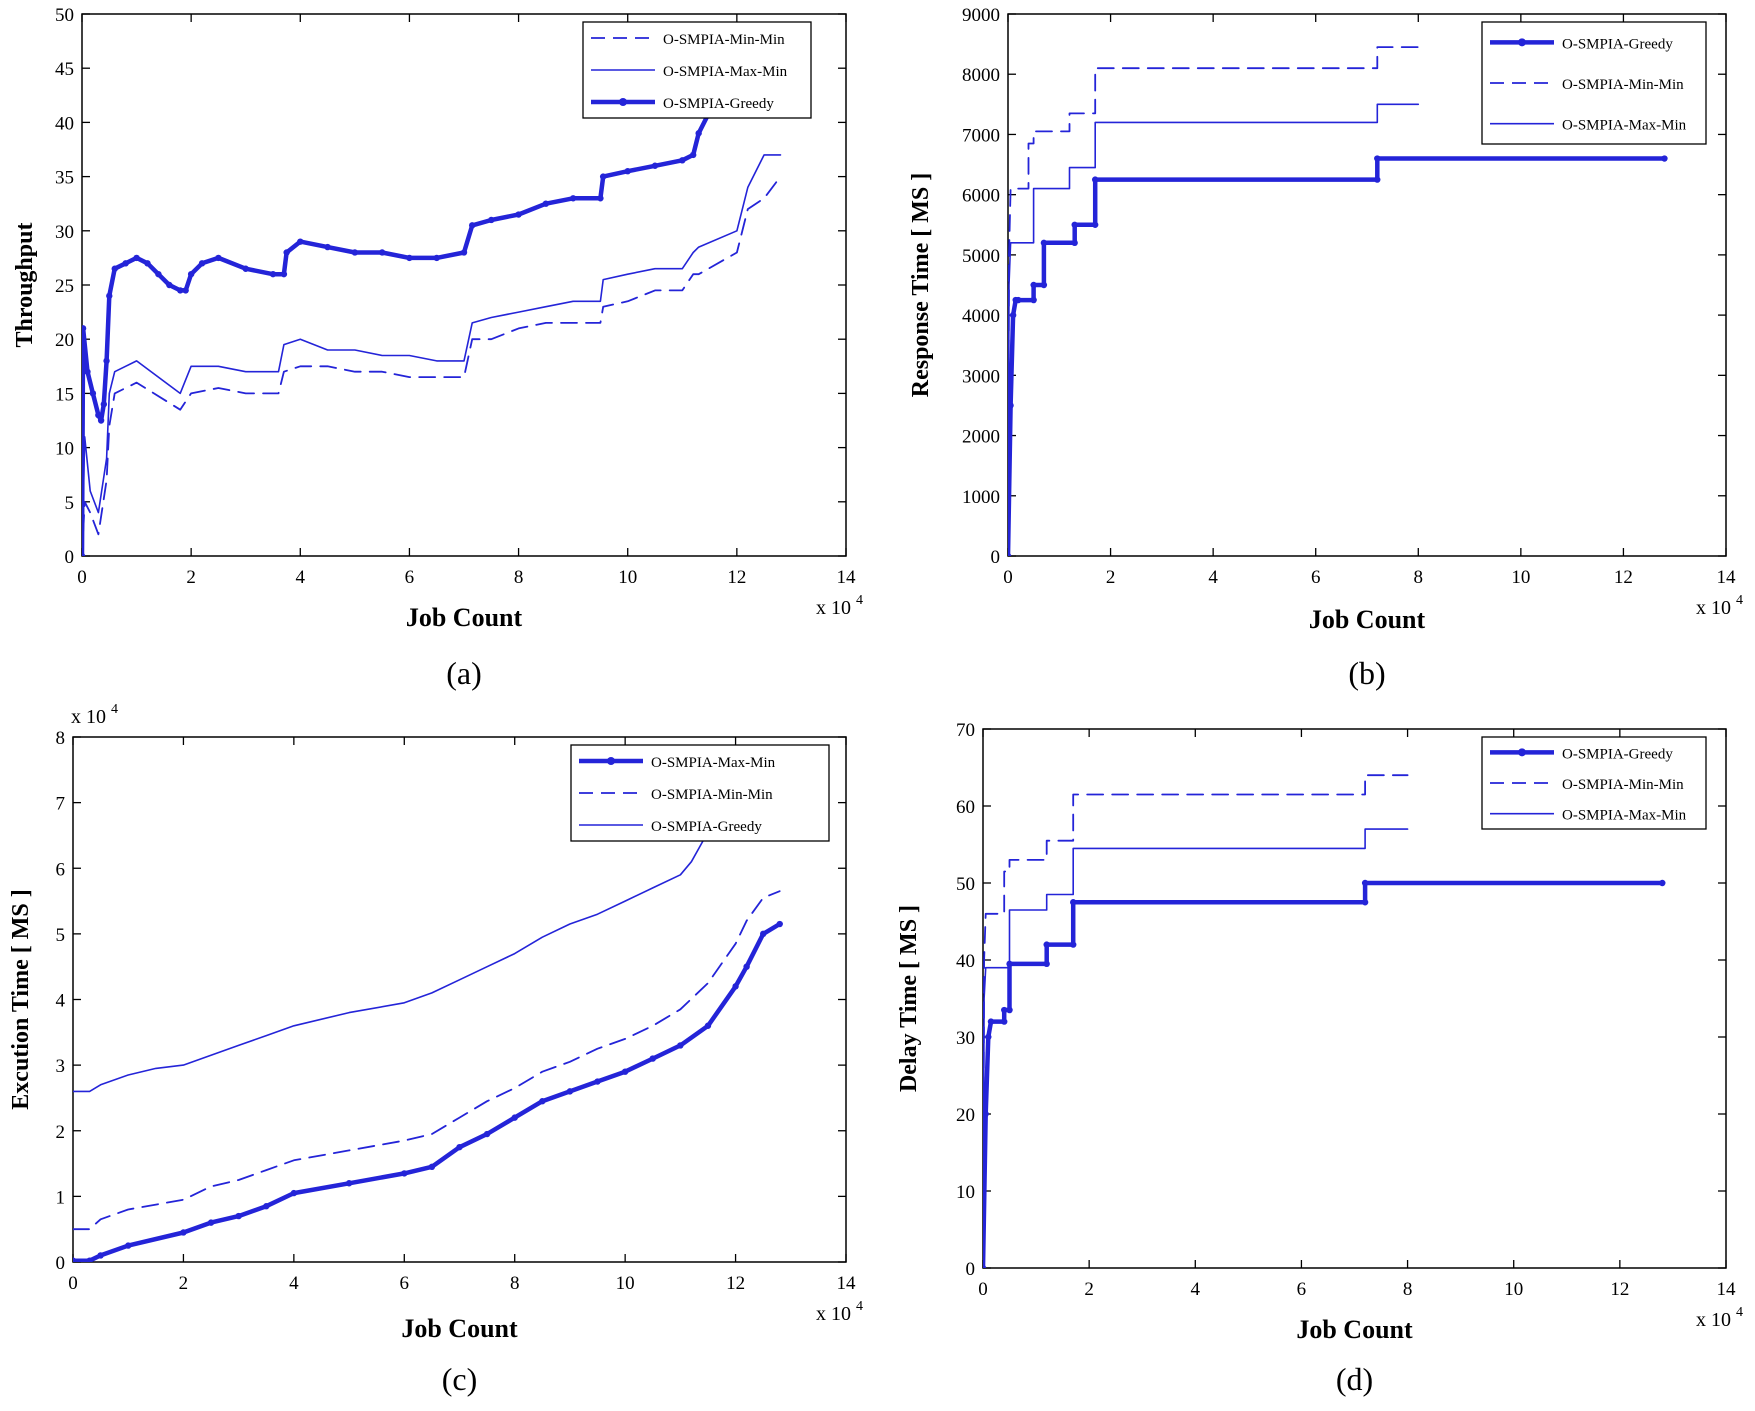  What do you see at coordinates (1619, 1289) in the screenshot?
I see `x-tick-label: 12` at bounding box center [1619, 1289].